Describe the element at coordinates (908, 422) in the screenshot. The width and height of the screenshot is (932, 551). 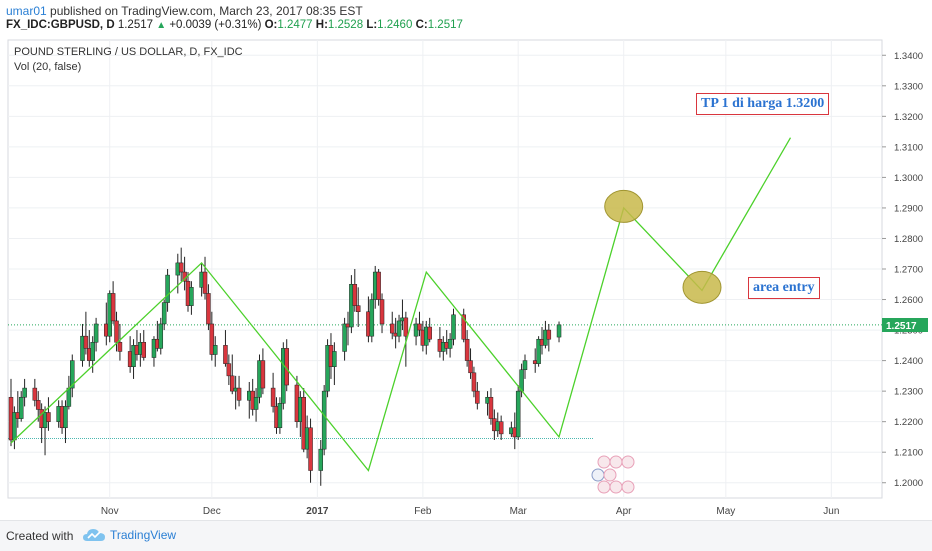
I see `y-tick-label: 1.2200` at that location.